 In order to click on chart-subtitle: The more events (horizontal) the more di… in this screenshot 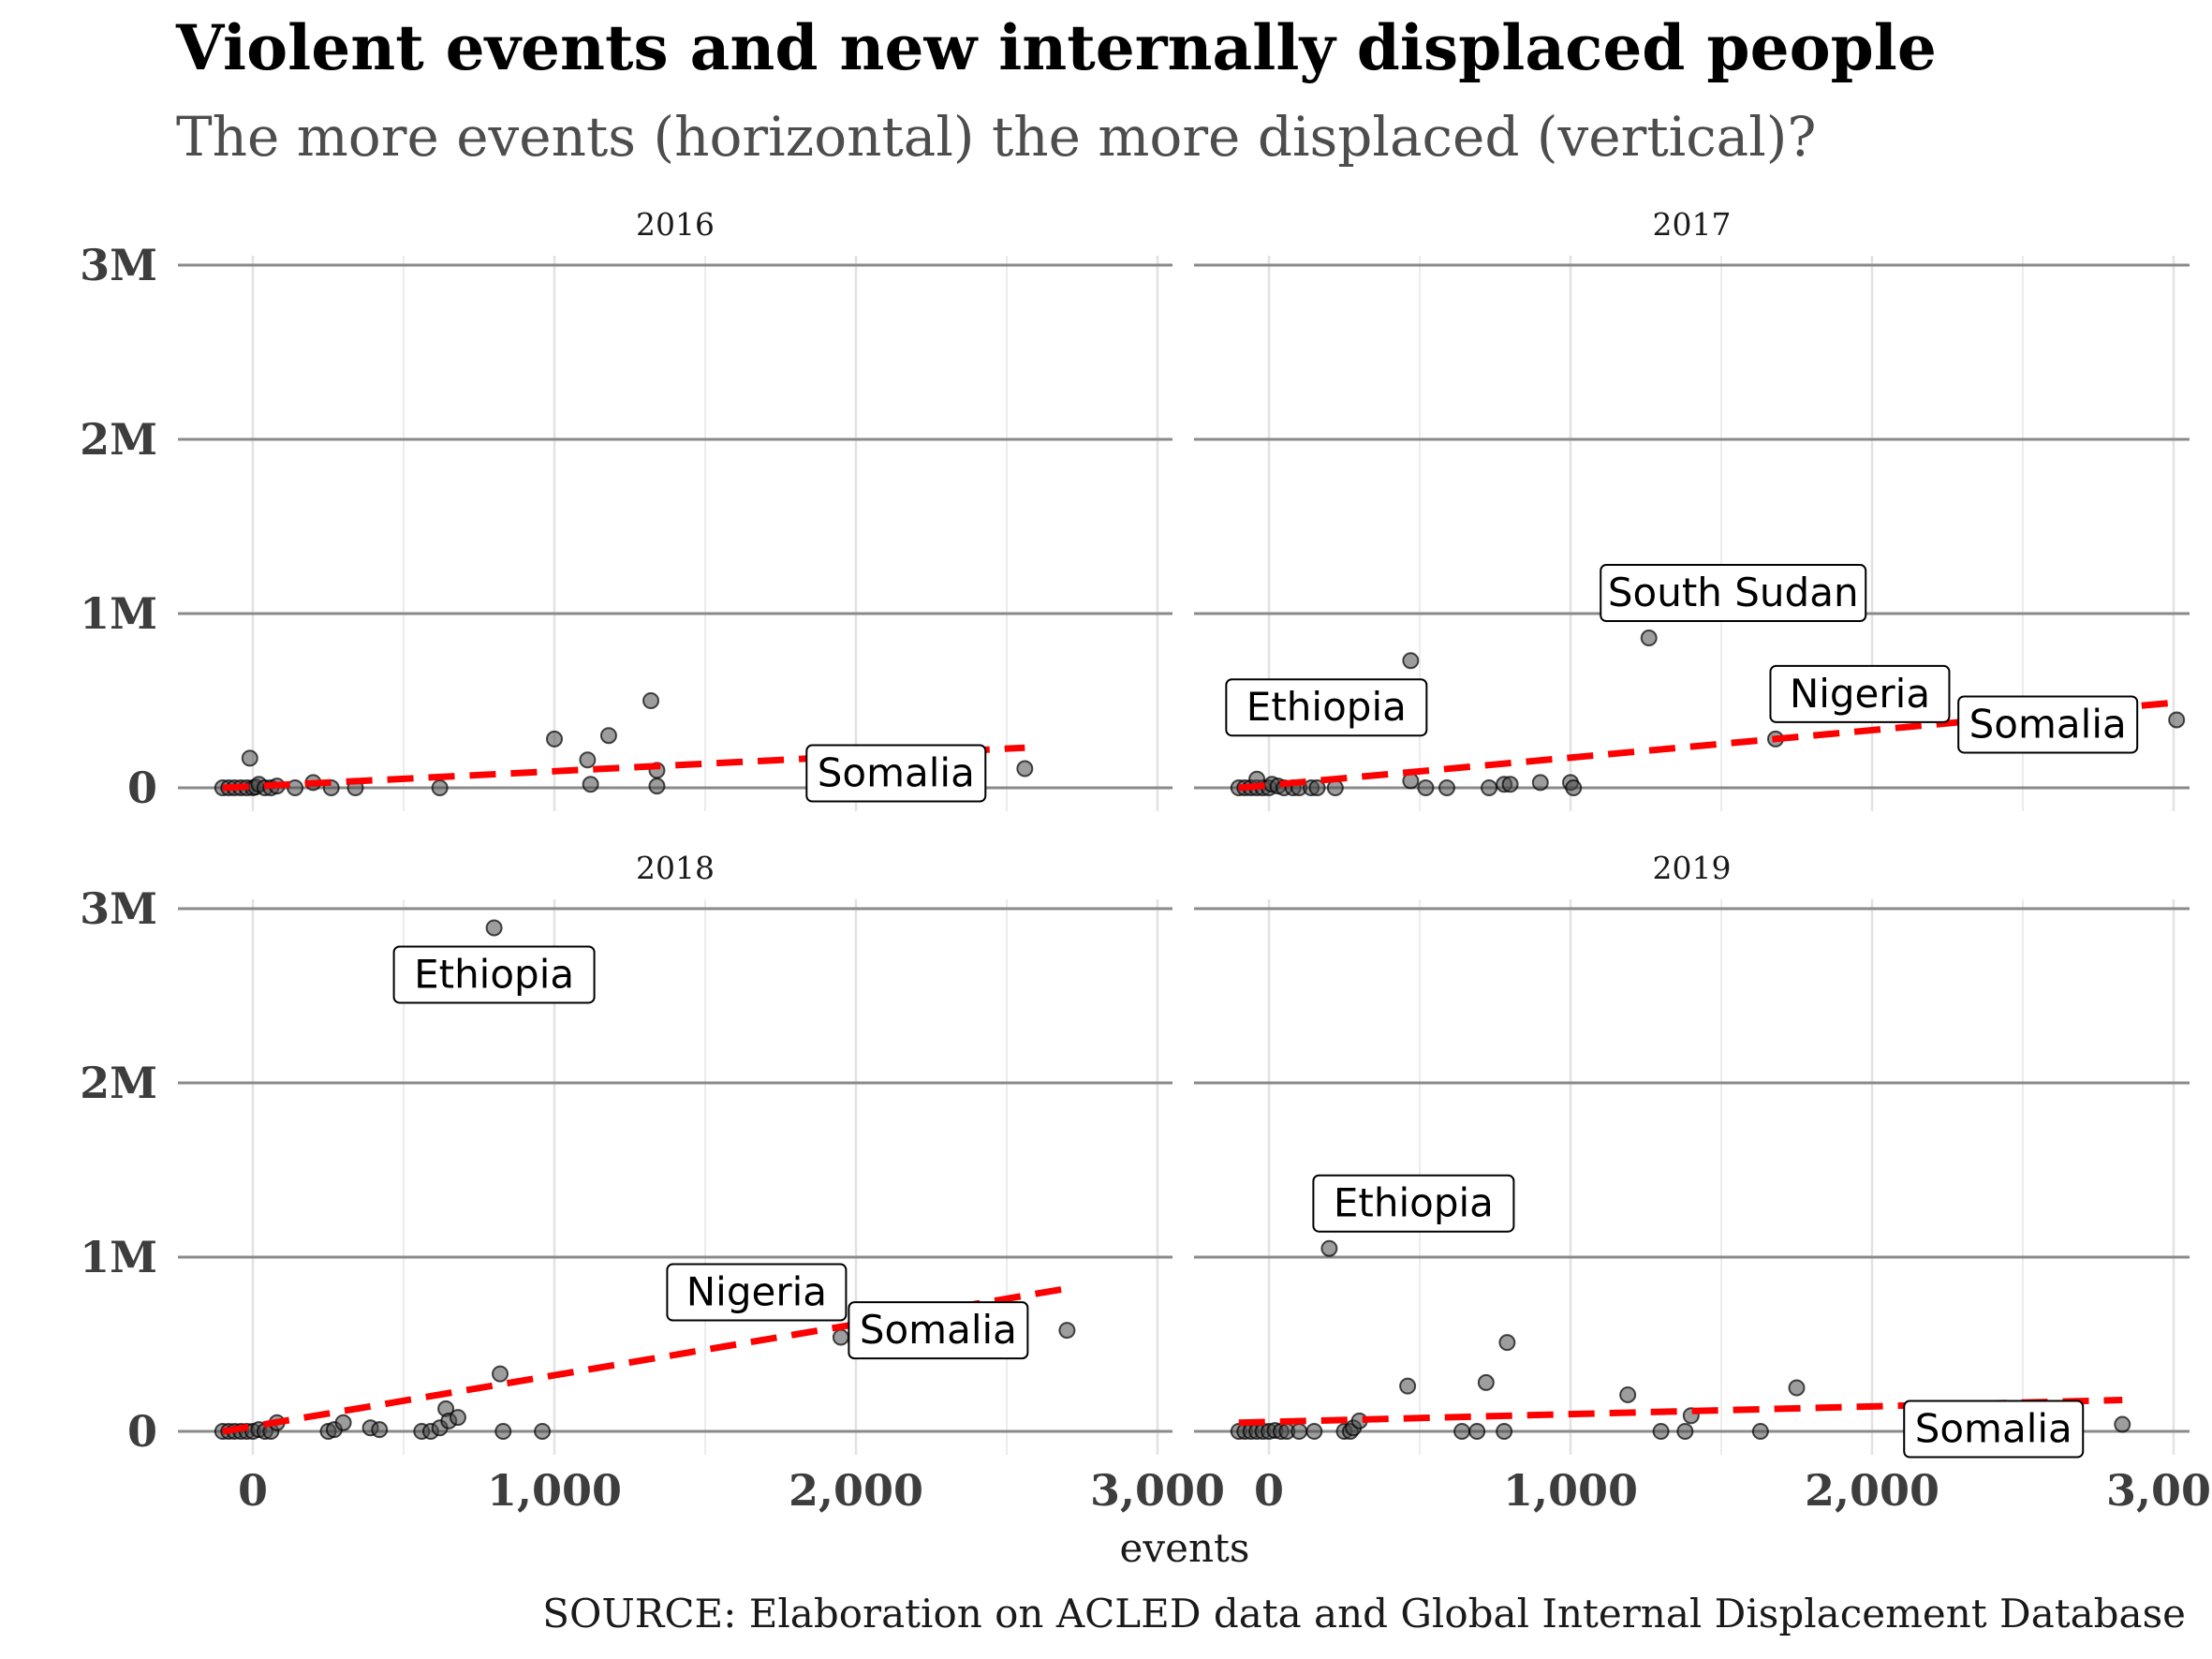, I will do `click(996, 137)`.